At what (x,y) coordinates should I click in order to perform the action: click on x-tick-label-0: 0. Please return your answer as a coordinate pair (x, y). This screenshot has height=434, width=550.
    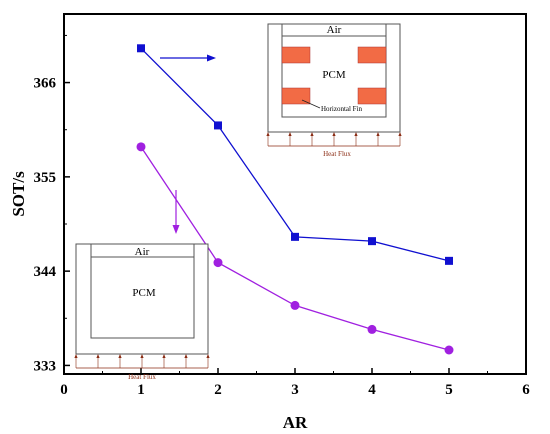
    Looking at the image, I should click on (64, 390).